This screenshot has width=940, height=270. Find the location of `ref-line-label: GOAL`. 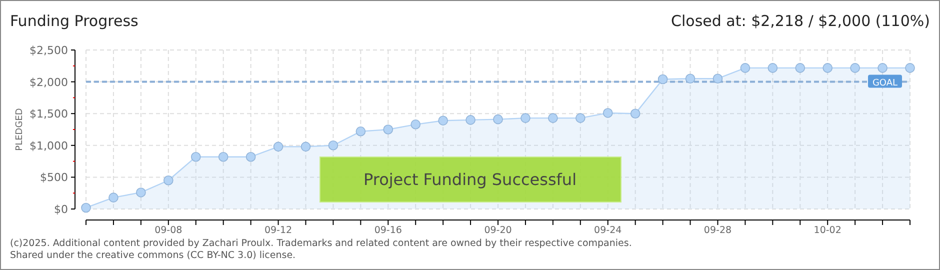

ref-line-label: GOAL is located at coordinates (885, 83).